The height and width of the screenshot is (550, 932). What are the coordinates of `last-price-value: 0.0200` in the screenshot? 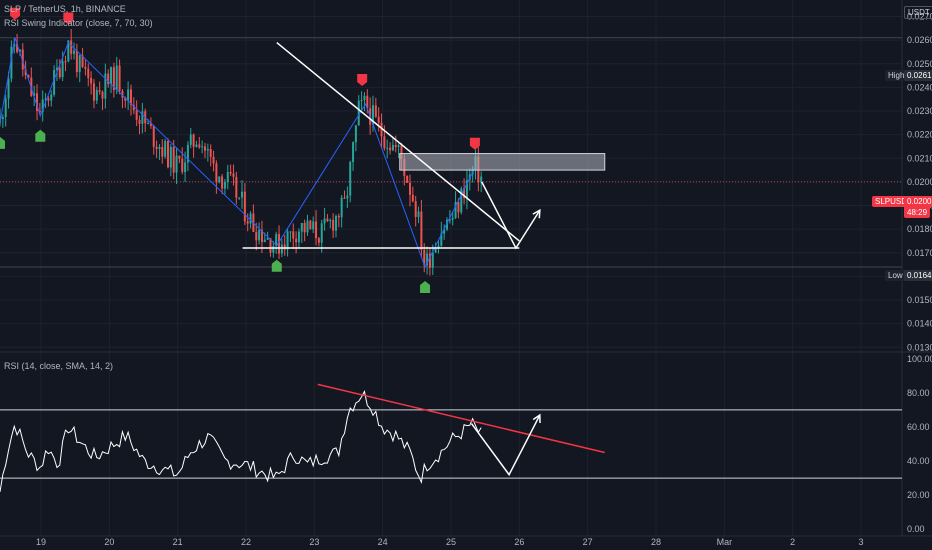 It's located at (918, 201).